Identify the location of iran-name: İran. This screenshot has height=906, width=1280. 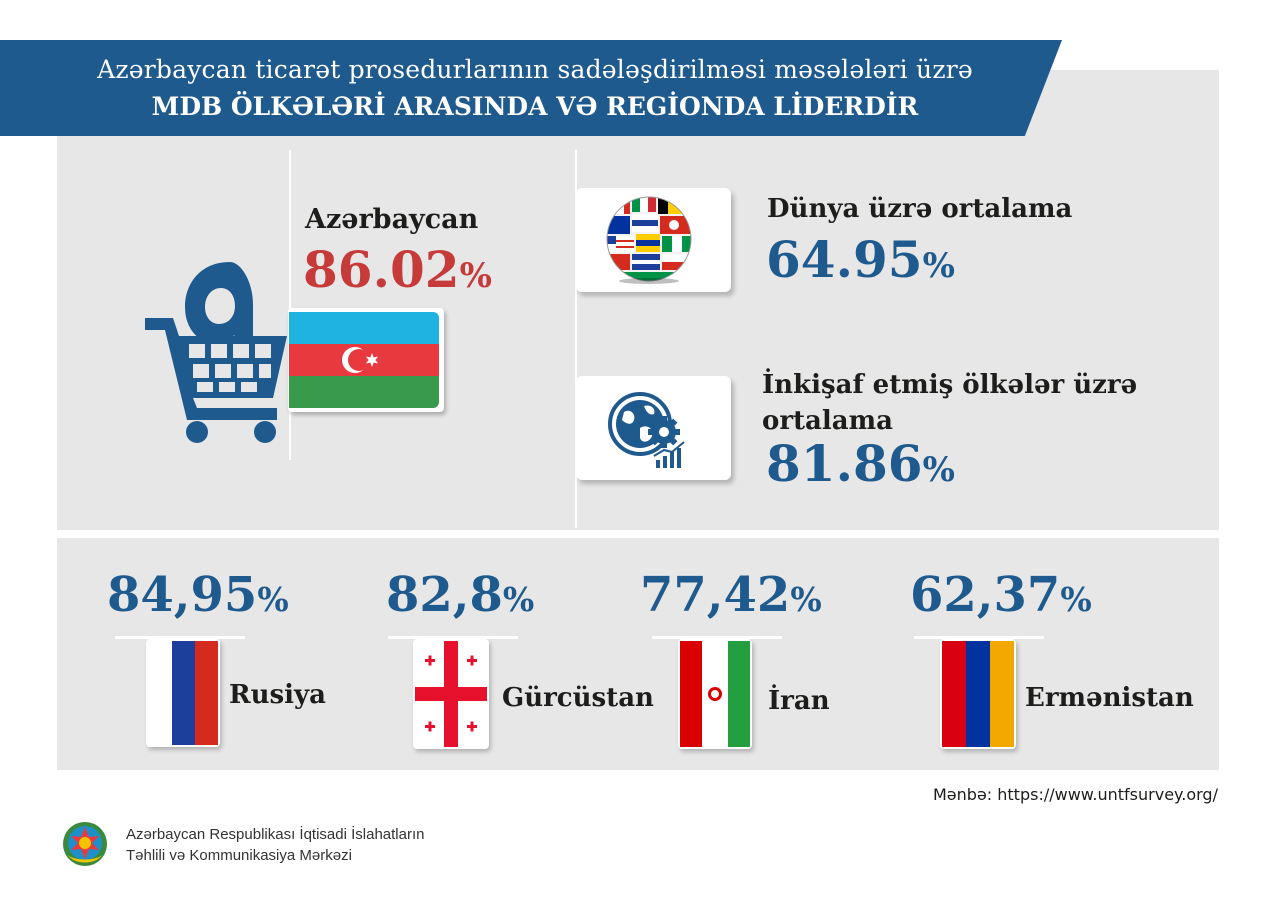
(799, 701).